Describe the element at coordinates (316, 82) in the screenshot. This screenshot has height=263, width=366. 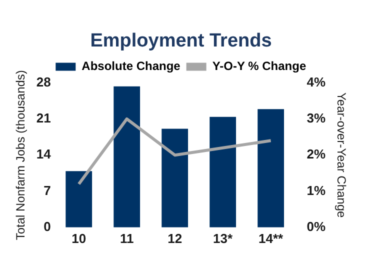
I see `y2-tick-label: 4%` at that location.